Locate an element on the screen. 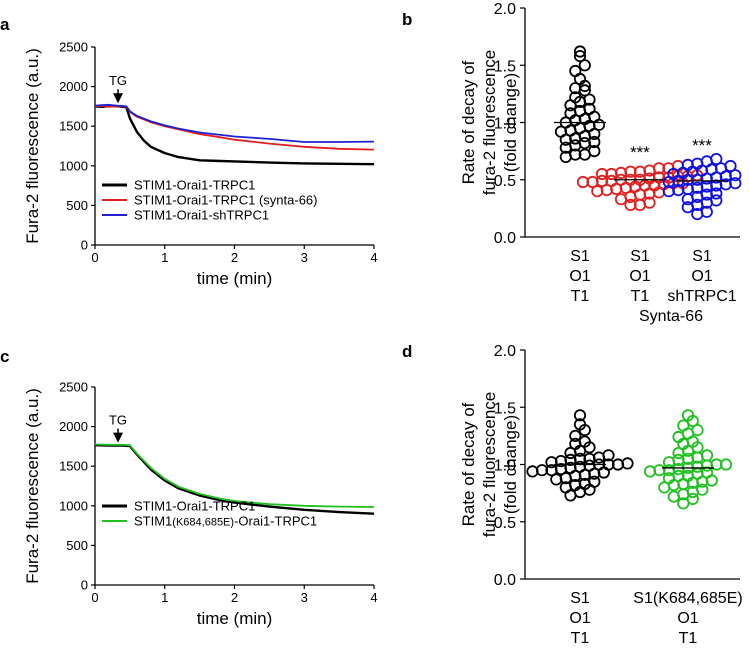  legend-label-3: STIM1-Orai1-shTRPC1 is located at coordinates (201, 215).